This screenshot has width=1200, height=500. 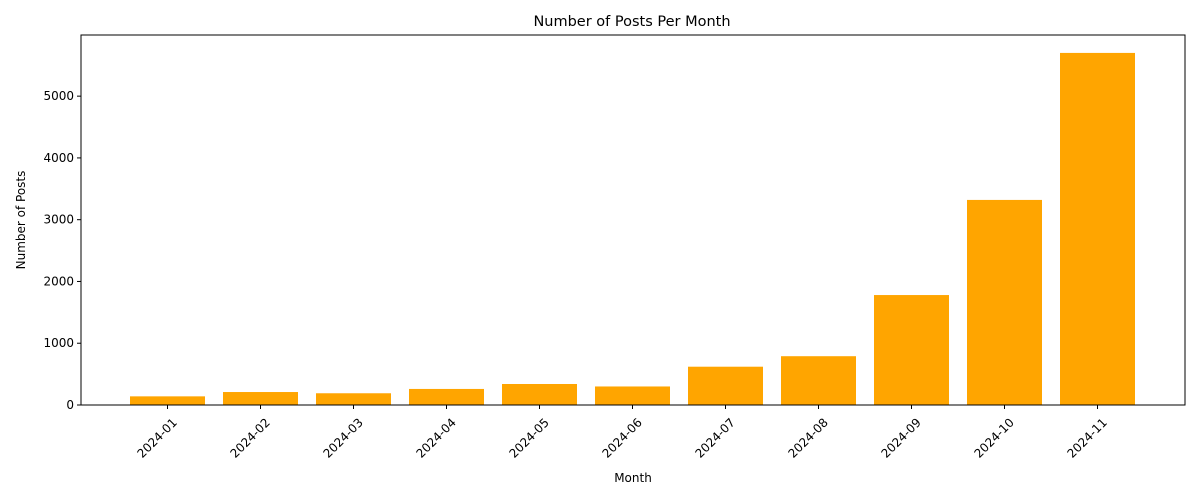 What do you see at coordinates (1086, 437) in the screenshot?
I see `x-tick-label: 2024-11` at bounding box center [1086, 437].